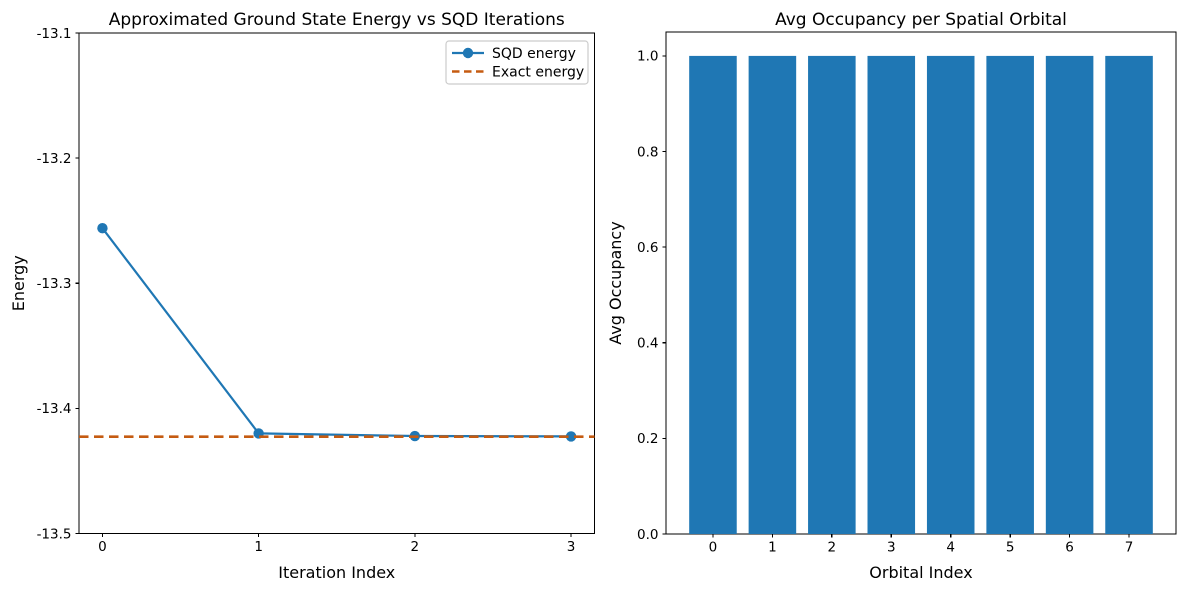 This screenshot has width=1189, height=590. Describe the element at coordinates (647, 344) in the screenshot. I see `y-tick-label: 0.4` at that location.